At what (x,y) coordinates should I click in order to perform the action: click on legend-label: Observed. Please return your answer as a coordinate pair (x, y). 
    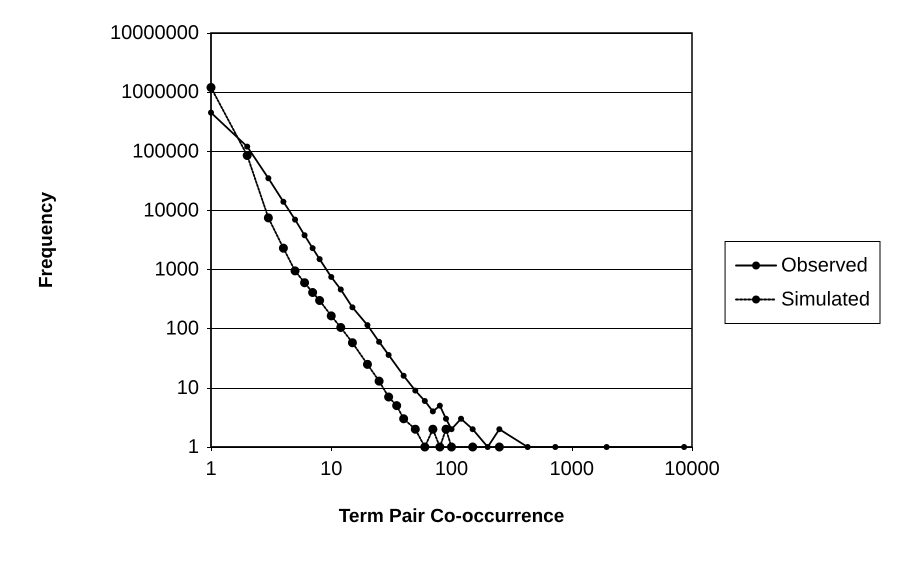
    Looking at the image, I should click on (824, 265).